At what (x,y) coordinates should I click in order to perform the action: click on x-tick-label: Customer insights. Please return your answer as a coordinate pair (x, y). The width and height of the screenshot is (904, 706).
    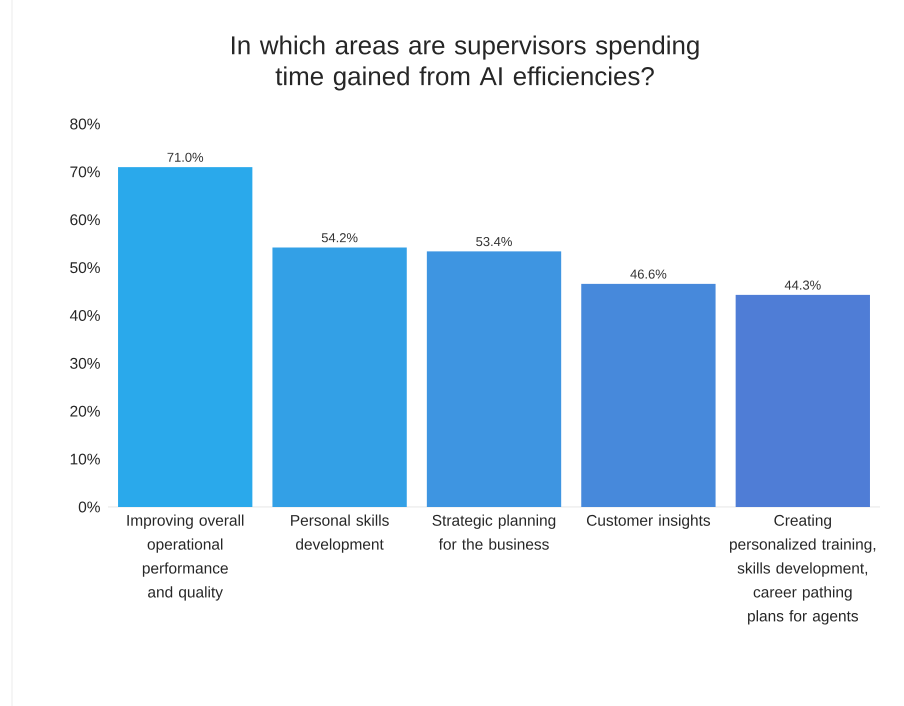
    Looking at the image, I should click on (648, 521).